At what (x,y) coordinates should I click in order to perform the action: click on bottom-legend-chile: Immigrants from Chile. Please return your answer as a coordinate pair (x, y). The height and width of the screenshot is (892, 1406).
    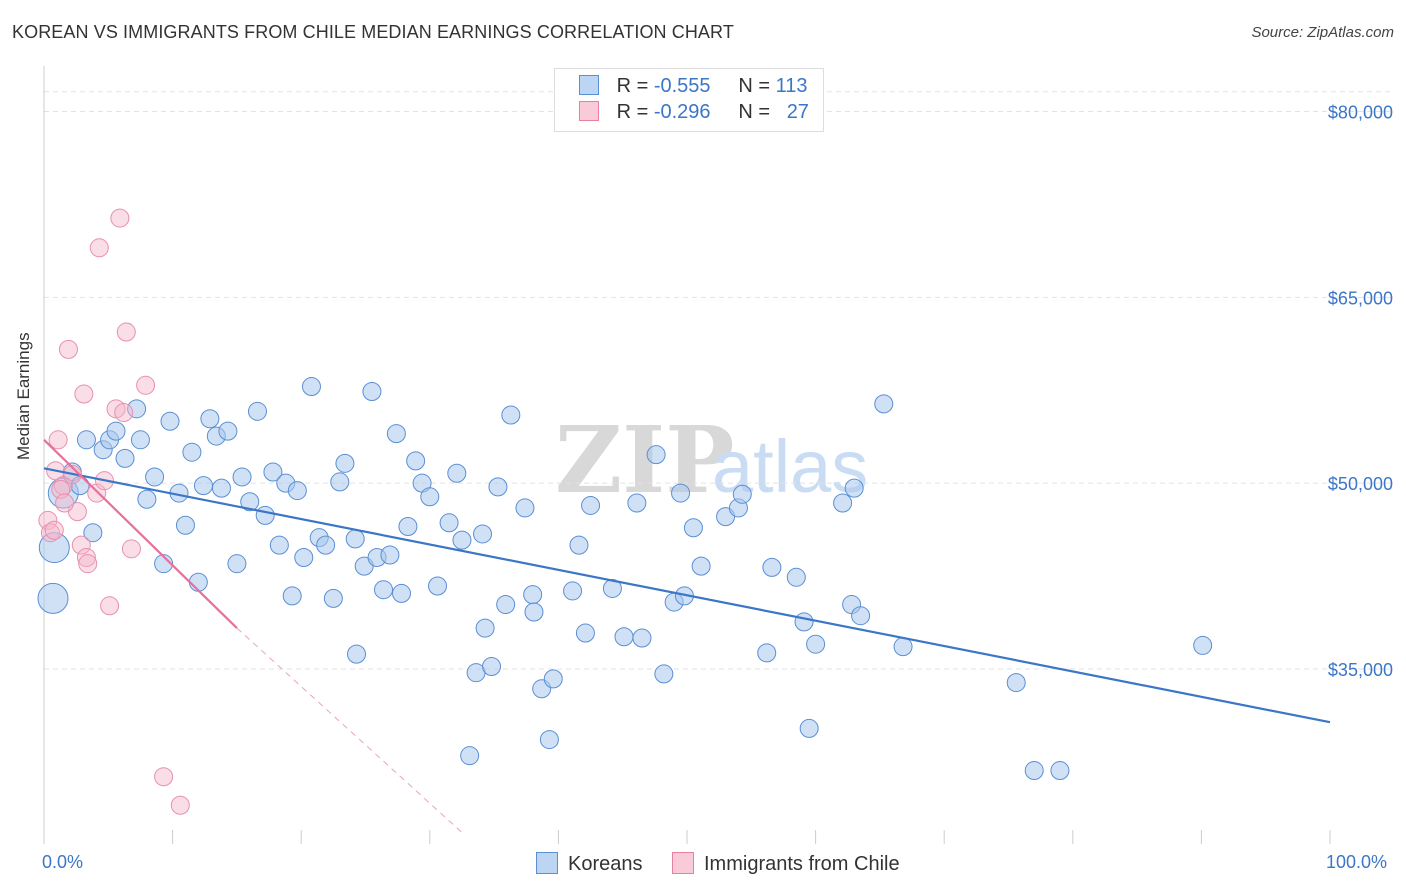
    Looking at the image, I should click on (786, 864).